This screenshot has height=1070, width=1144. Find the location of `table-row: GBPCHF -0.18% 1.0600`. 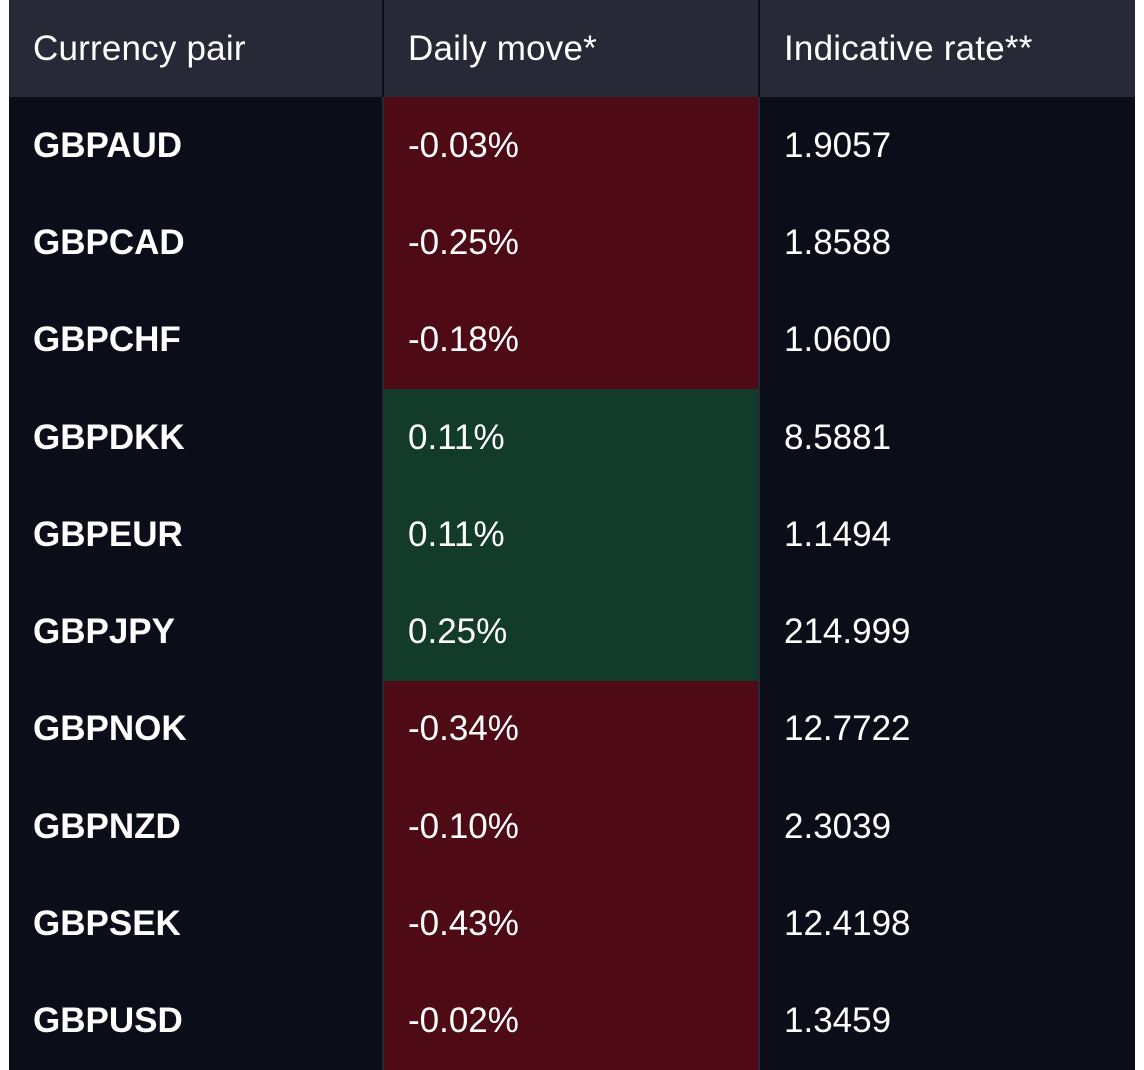

table-row: GBPCHF -0.18% 1.0600 is located at coordinates (572, 340).